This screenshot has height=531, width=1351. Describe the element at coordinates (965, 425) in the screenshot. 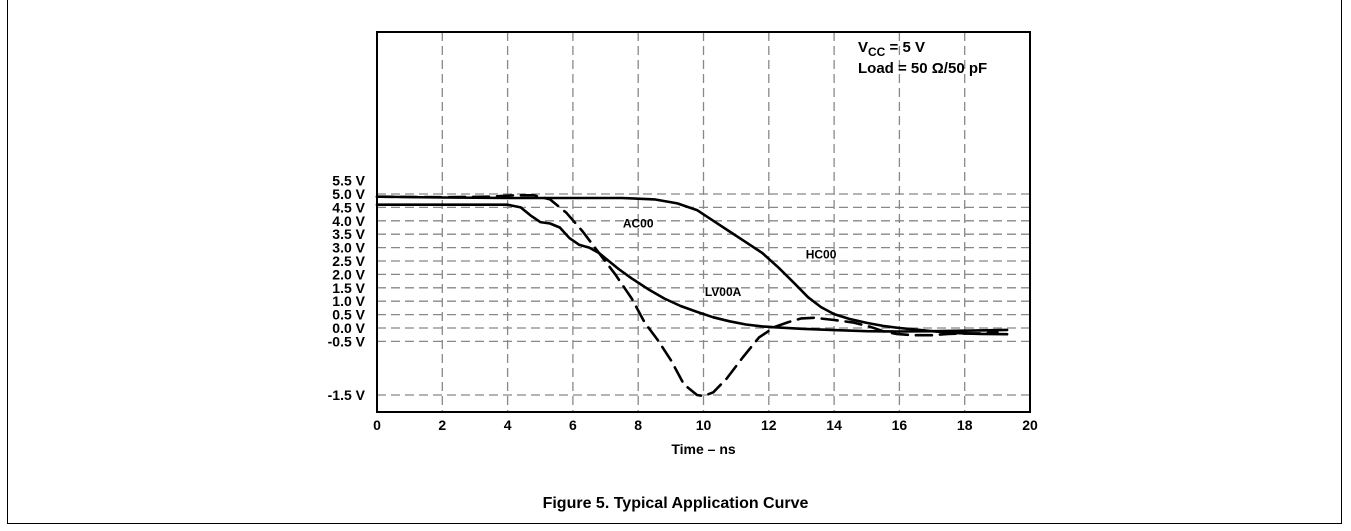

I see `x-tick-label: 18` at that location.